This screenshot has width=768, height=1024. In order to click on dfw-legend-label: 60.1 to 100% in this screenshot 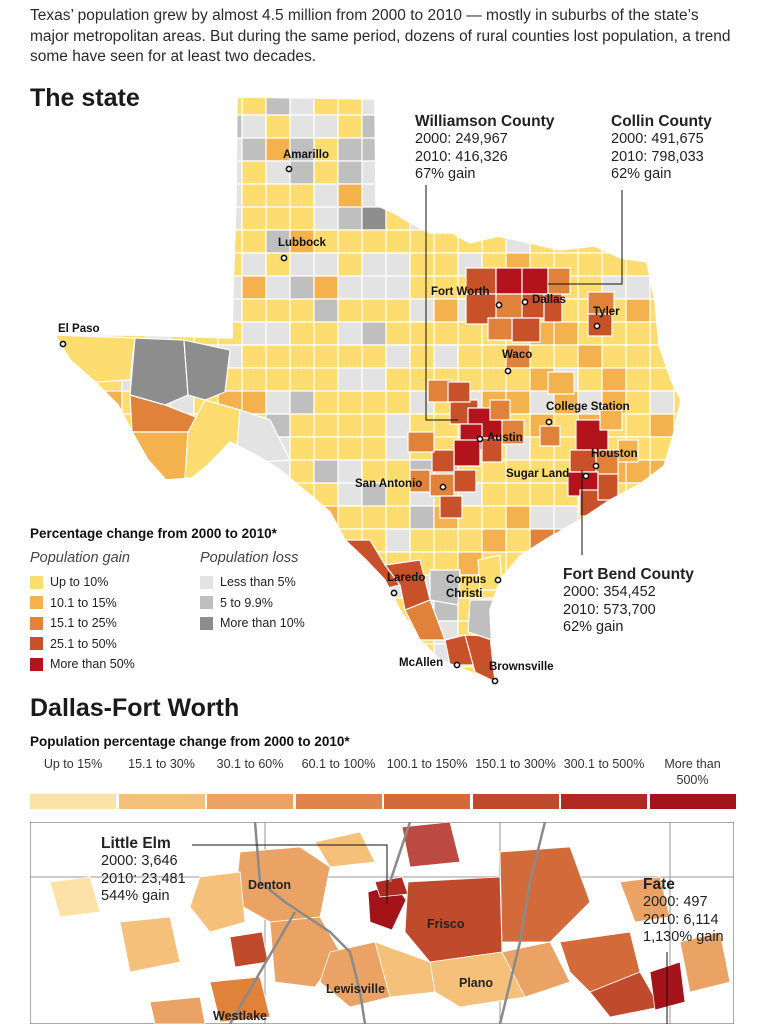, I will do `click(338, 764)`.